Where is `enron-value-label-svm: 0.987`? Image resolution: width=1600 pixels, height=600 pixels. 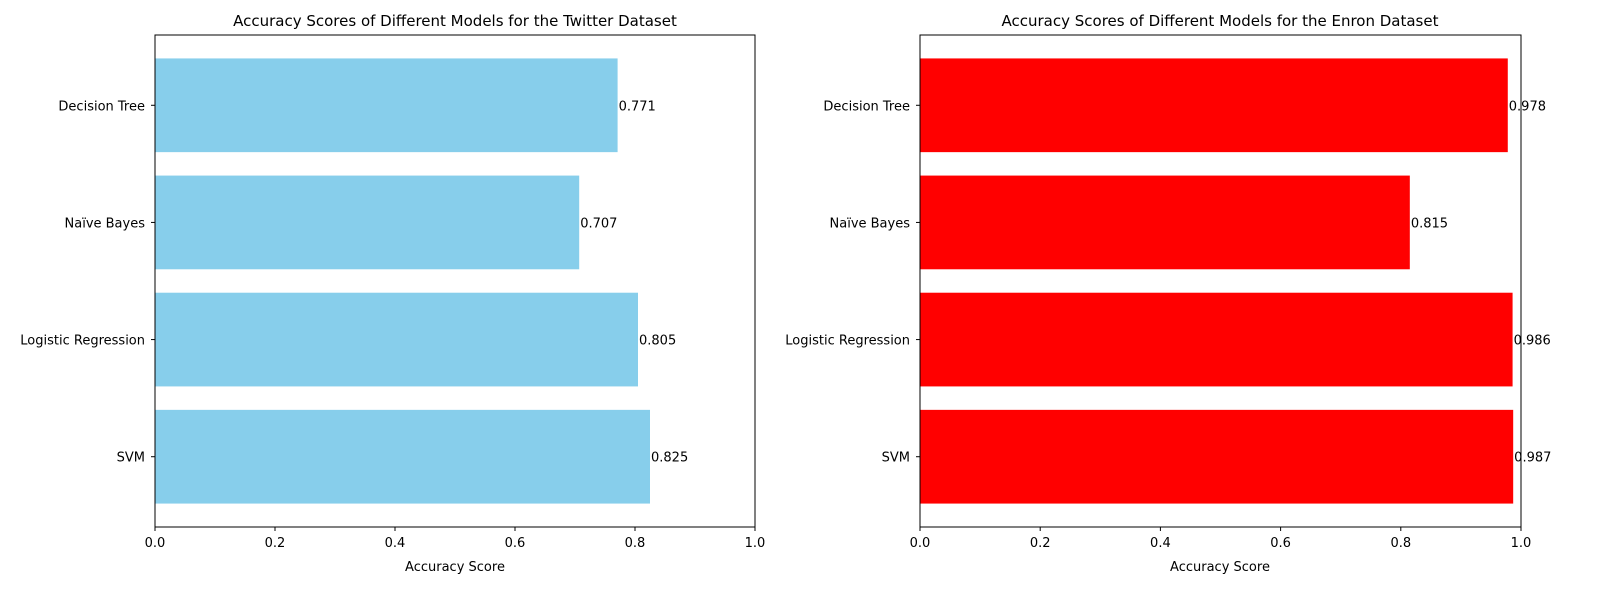 enron-value-label-svm: 0.987 is located at coordinates (1532, 458).